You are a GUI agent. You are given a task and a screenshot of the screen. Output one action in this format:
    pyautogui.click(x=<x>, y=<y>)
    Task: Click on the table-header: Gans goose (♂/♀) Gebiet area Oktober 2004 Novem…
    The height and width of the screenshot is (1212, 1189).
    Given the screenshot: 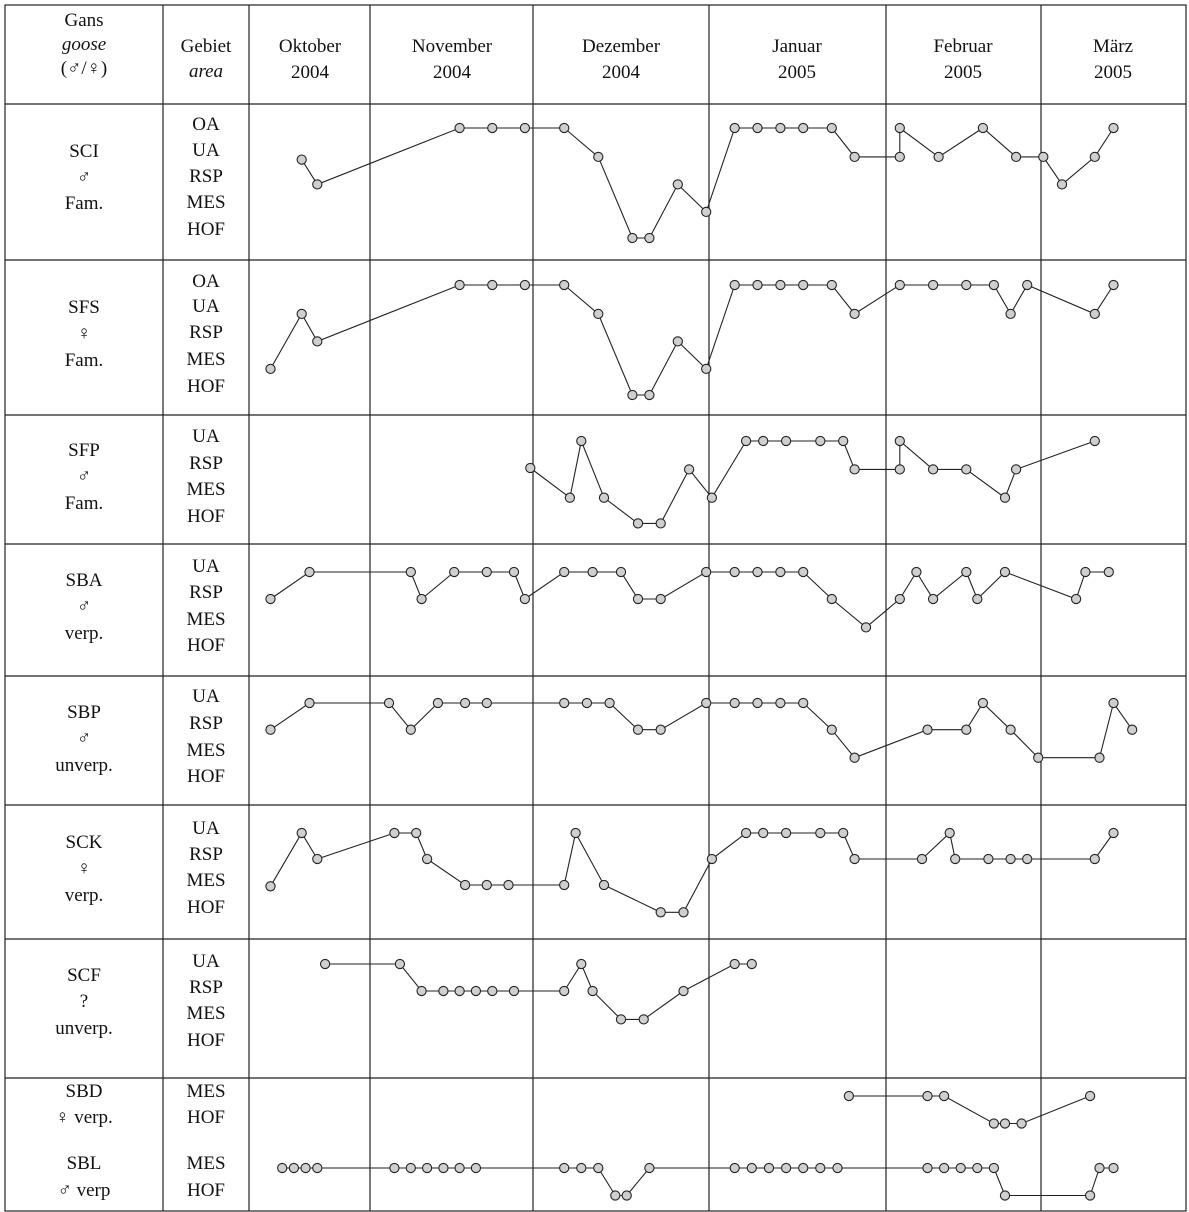 What is the action you would take?
    pyautogui.click(x=597, y=46)
    